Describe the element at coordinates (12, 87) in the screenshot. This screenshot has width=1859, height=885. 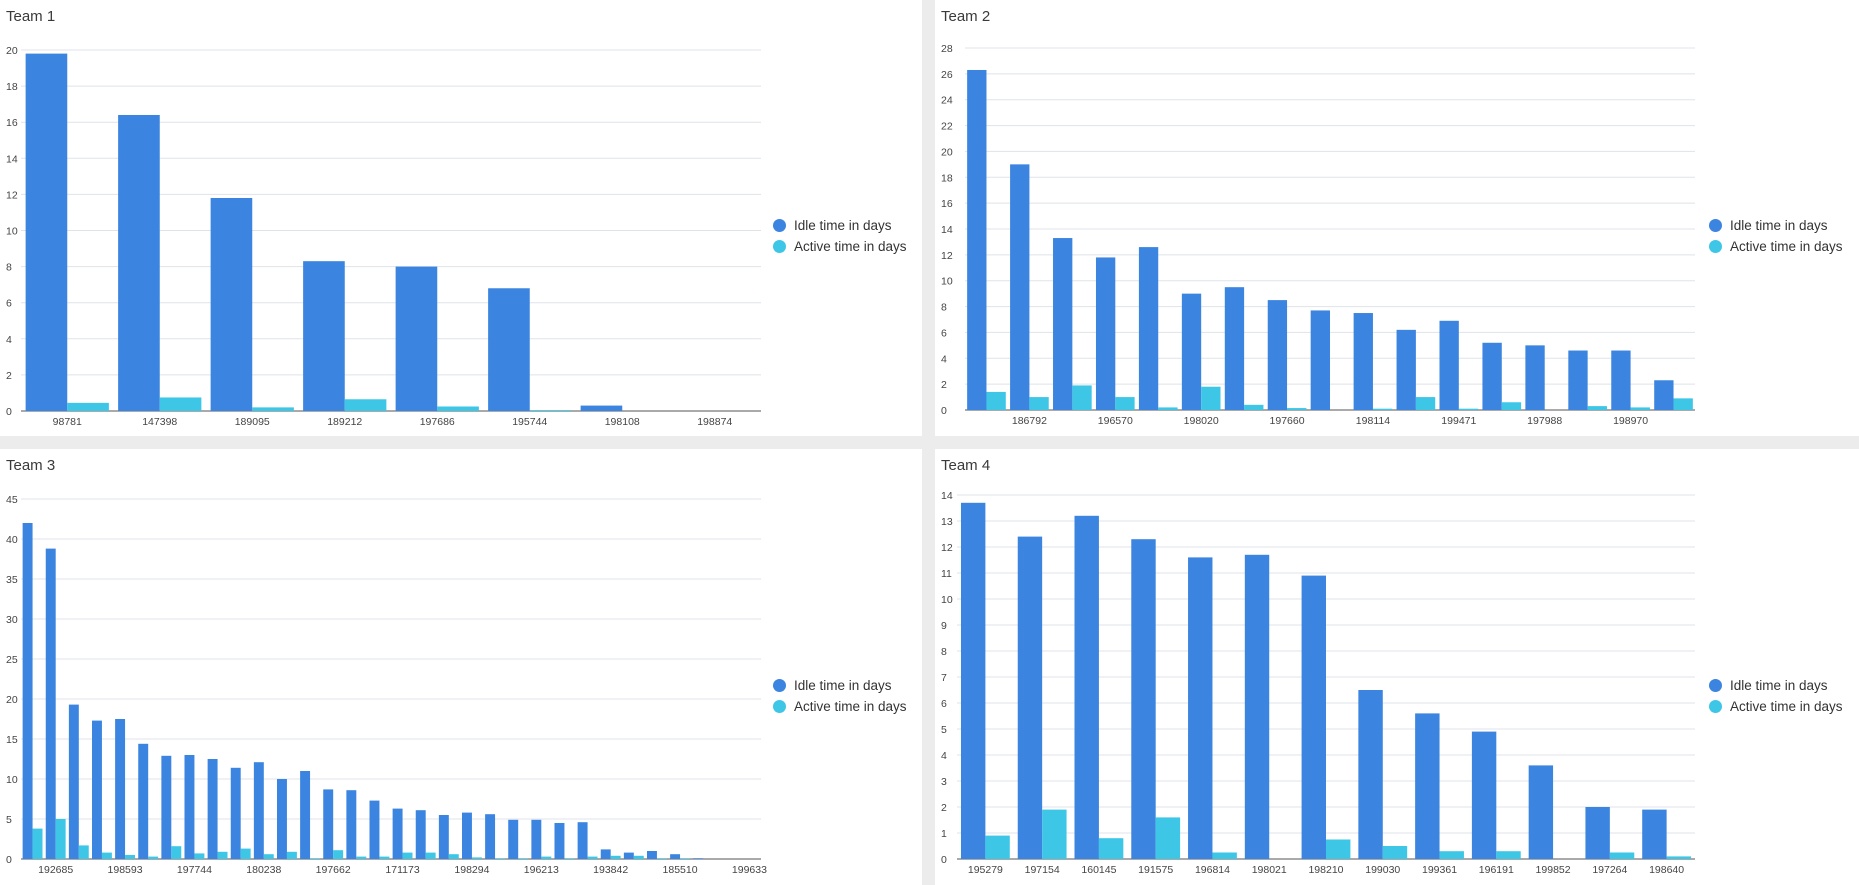
I see `y-tick-label: 18` at that location.